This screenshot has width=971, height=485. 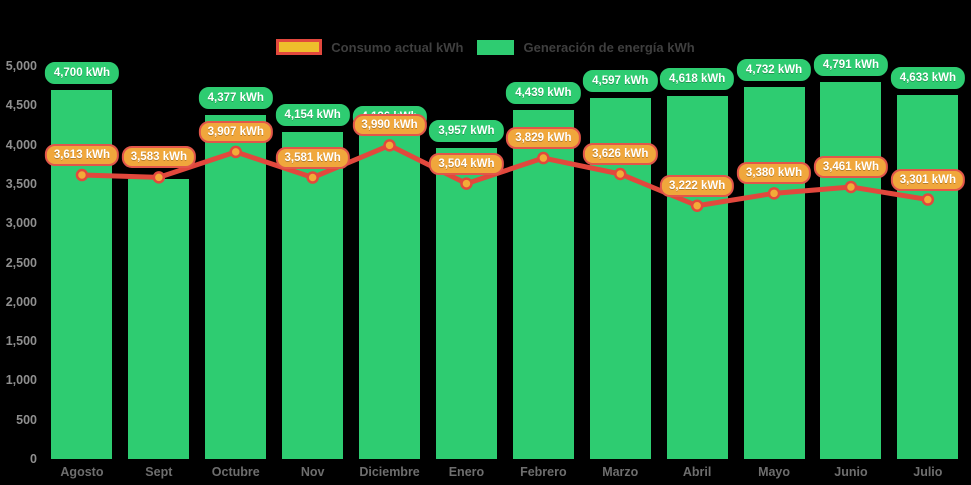 I want to click on y-axis-tick-5000: 5,000, so click(x=21, y=66).